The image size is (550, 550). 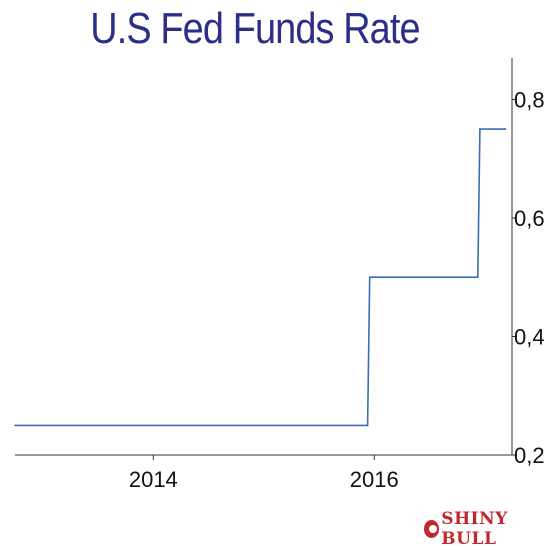 I want to click on chart-title: U.S Fed Funds Rate, so click(x=255, y=28).